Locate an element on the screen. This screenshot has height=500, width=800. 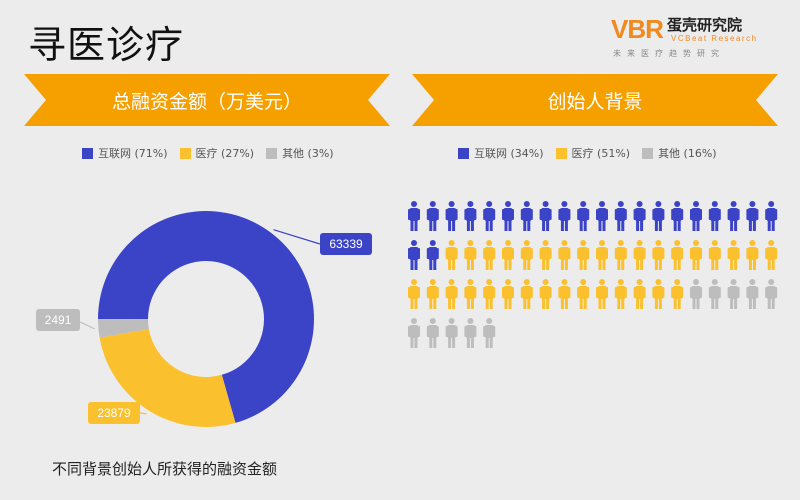
right-banner: 创始人背景 is located at coordinates (595, 100).